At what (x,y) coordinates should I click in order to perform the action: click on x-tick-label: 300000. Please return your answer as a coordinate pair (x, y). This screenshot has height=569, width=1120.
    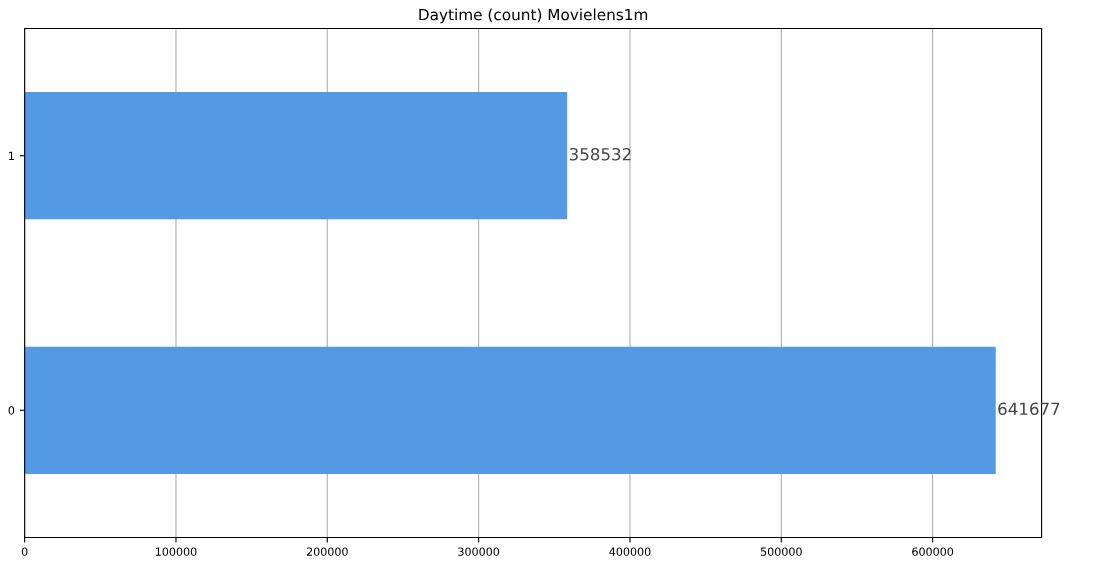
    Looking at the image, I should click on (479, 551).